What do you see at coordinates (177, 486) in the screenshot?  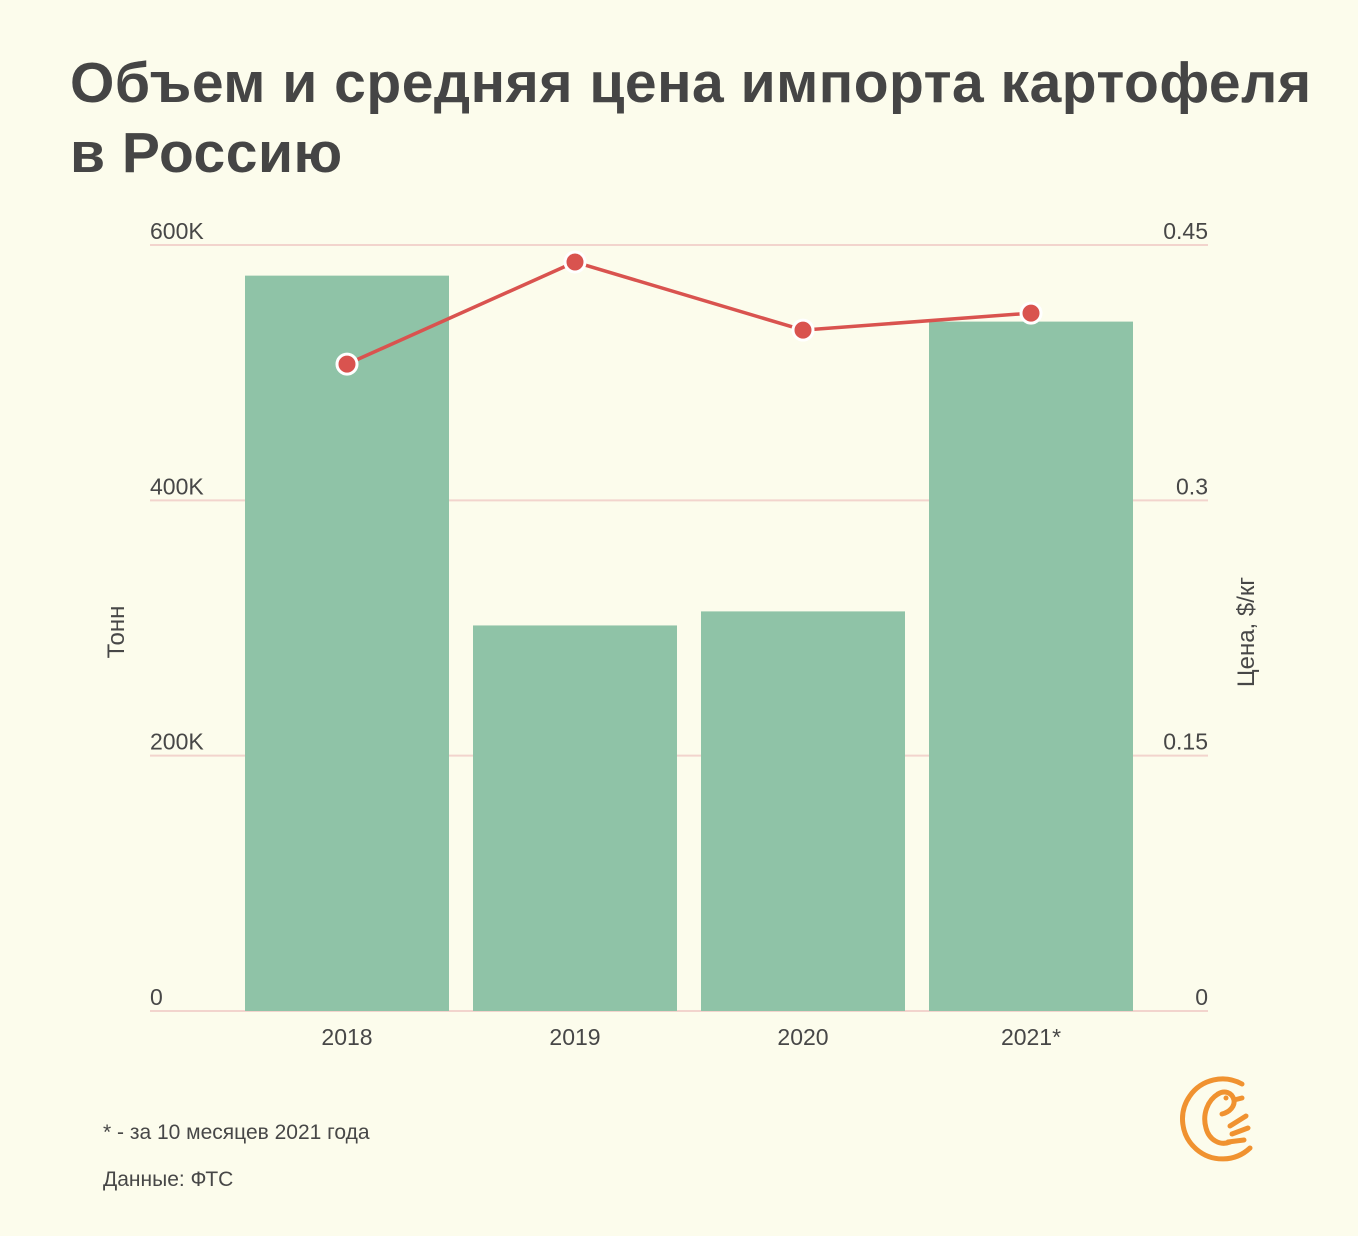 I see `left-tick-2: 400K` at bounding box center [177, 486].